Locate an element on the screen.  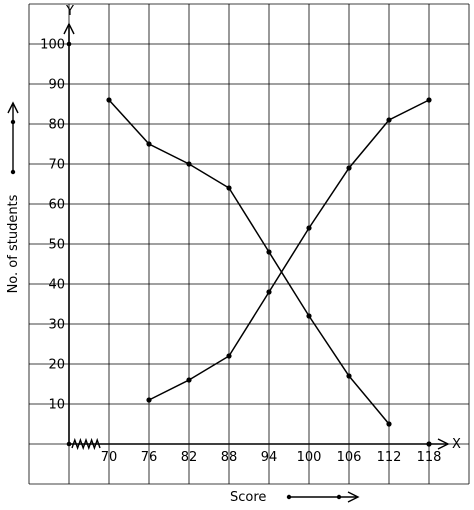
y-tick-label: 80 is located at coordinates (56, 125).